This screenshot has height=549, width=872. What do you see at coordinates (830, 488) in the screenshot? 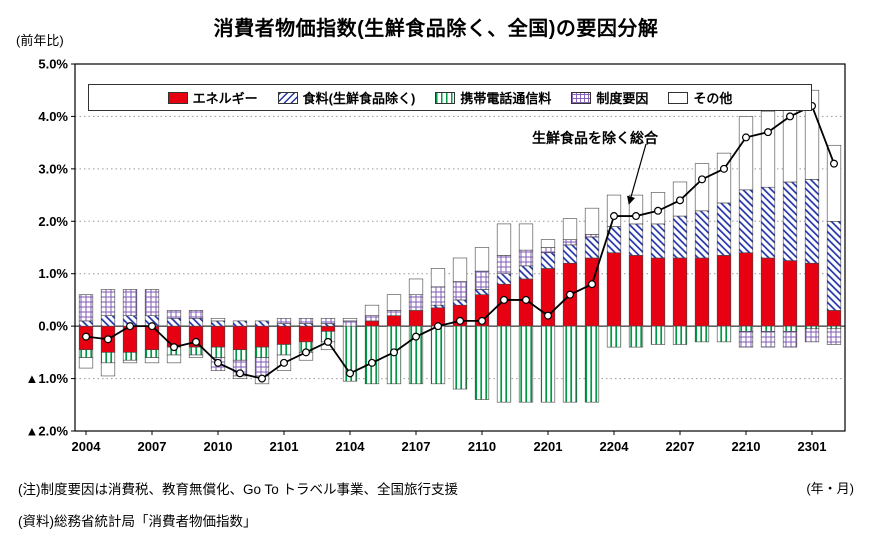
I see `x-axis-unit-label: (年・月)` at bounding box center [830, 488].